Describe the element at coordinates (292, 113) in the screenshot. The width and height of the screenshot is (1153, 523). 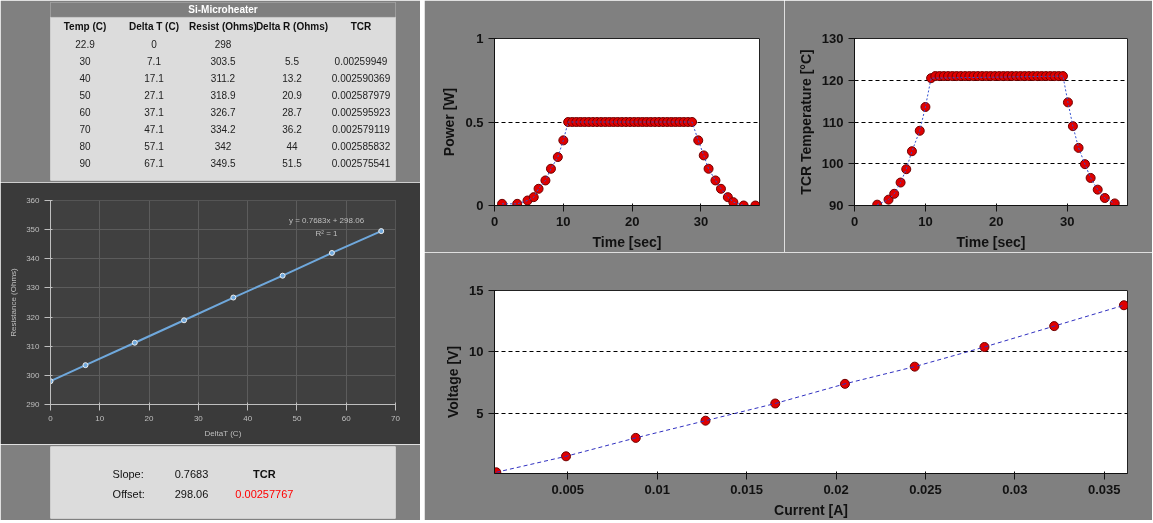
I see `text: 28.7` at that location.